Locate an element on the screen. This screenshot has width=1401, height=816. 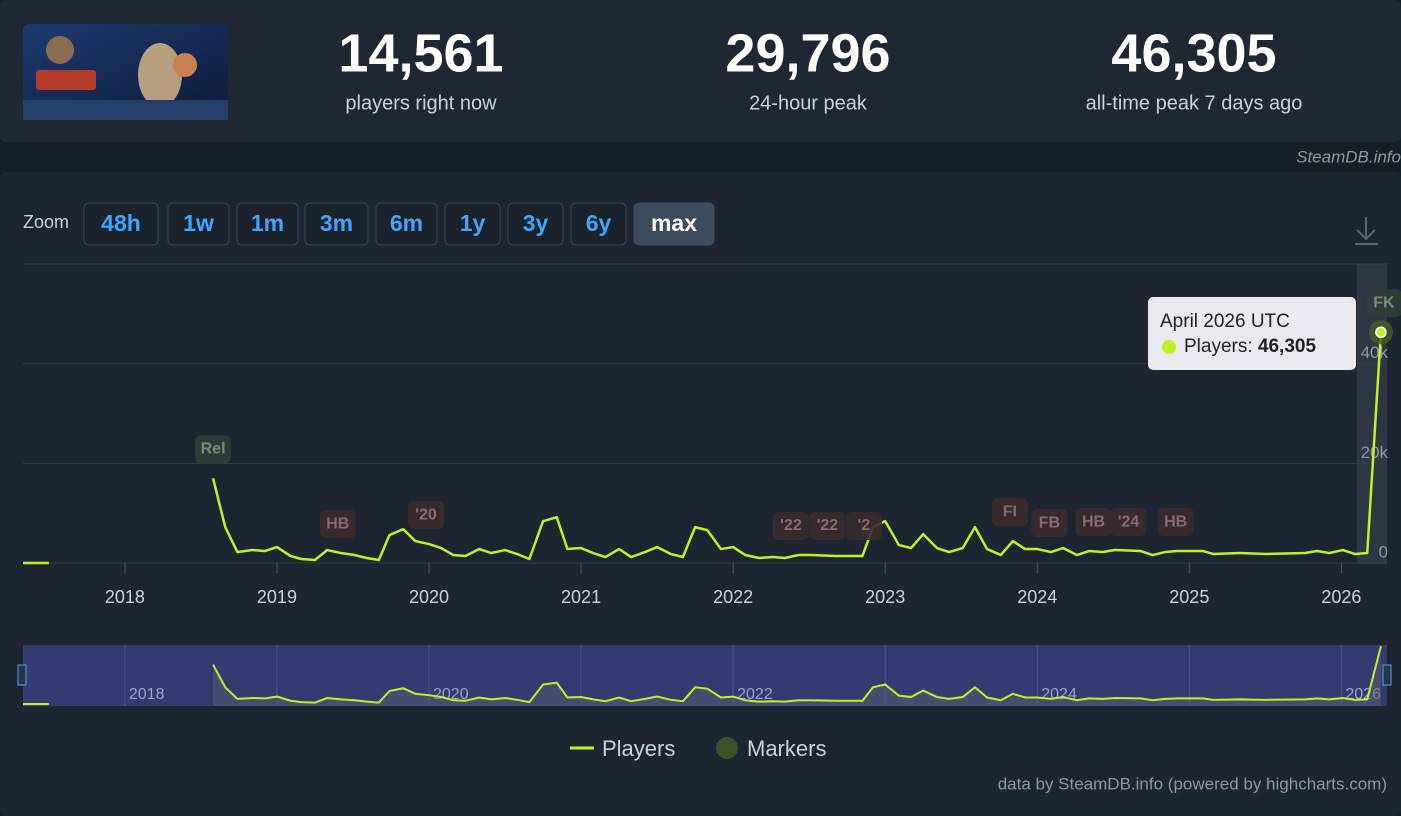
navigator-handles is located at coordinates (704, 675).